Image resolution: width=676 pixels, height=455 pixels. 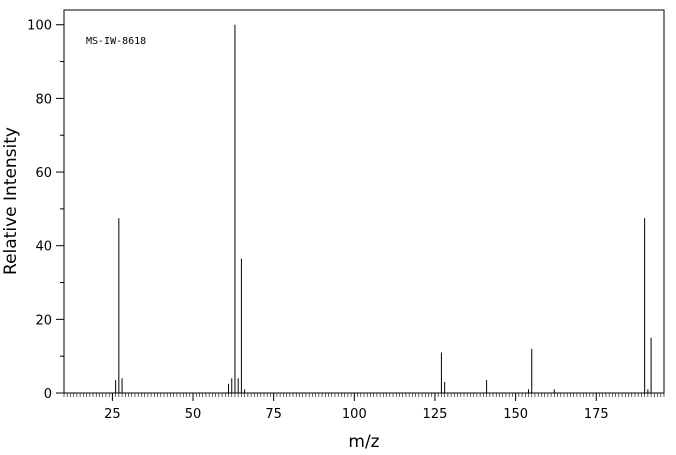 What do you see at coordinates (43, 247) in the screenshot?
I see `y-tick-label: 40` at bounding box center [43, 247].